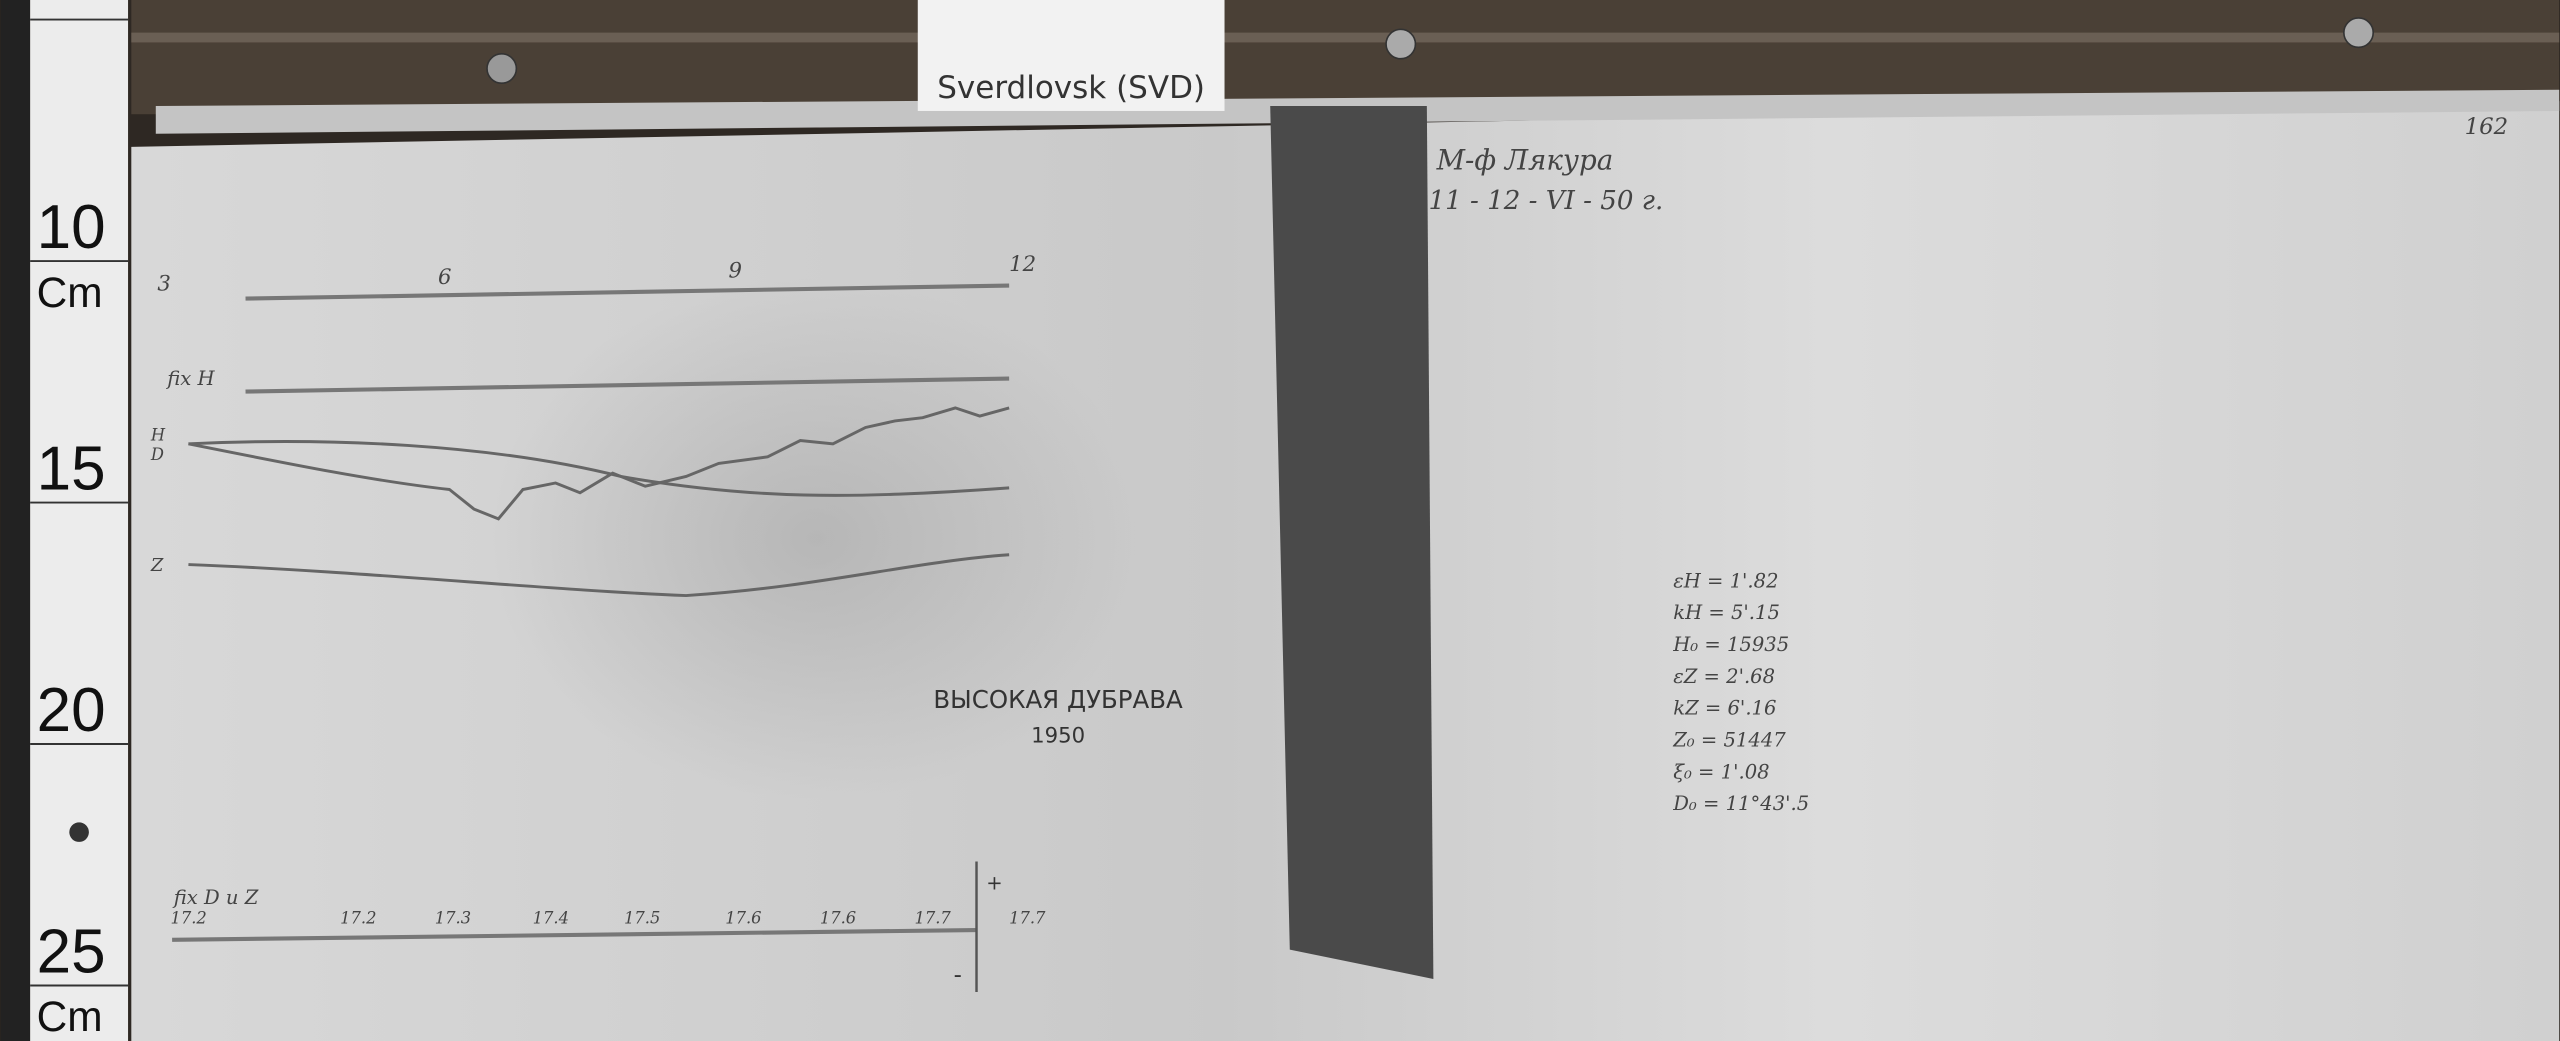 The height and width of the screenshot is (1041, 2560). I want to click on date-note: 11 - 12 - VI - 50 г., so click(1545, 201).